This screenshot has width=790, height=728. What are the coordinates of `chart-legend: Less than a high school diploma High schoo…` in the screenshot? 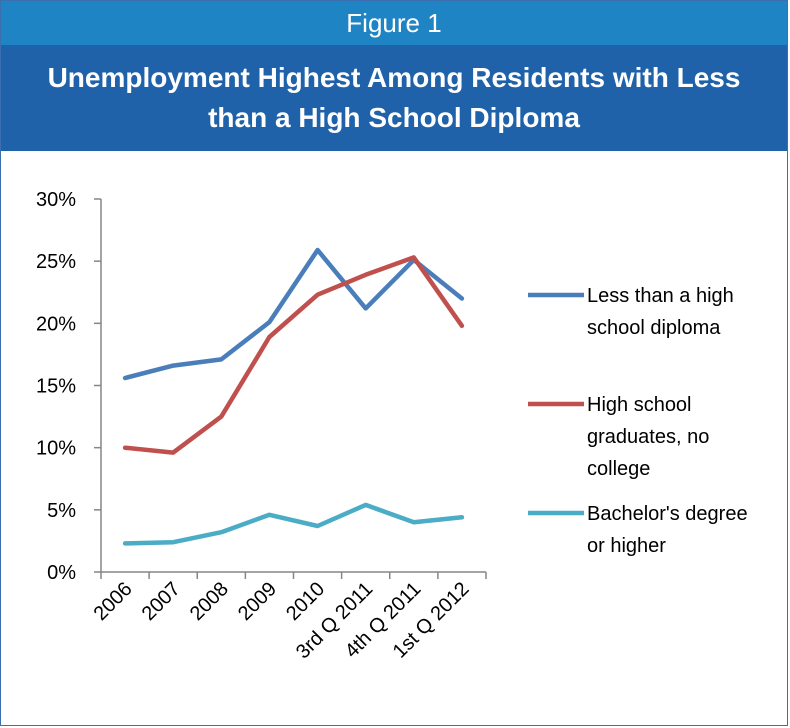 It's located at (638, 421).